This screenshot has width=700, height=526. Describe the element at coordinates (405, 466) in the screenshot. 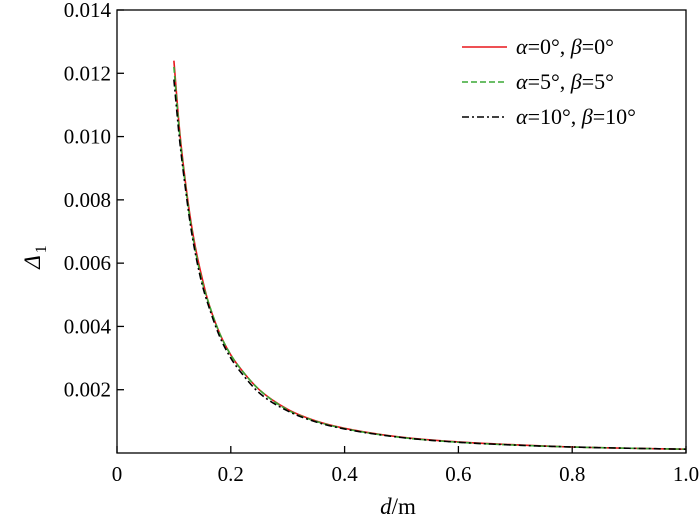

I see `x-axis: 0 0.2 0.4 0.6 0.8 1.0` at that location.